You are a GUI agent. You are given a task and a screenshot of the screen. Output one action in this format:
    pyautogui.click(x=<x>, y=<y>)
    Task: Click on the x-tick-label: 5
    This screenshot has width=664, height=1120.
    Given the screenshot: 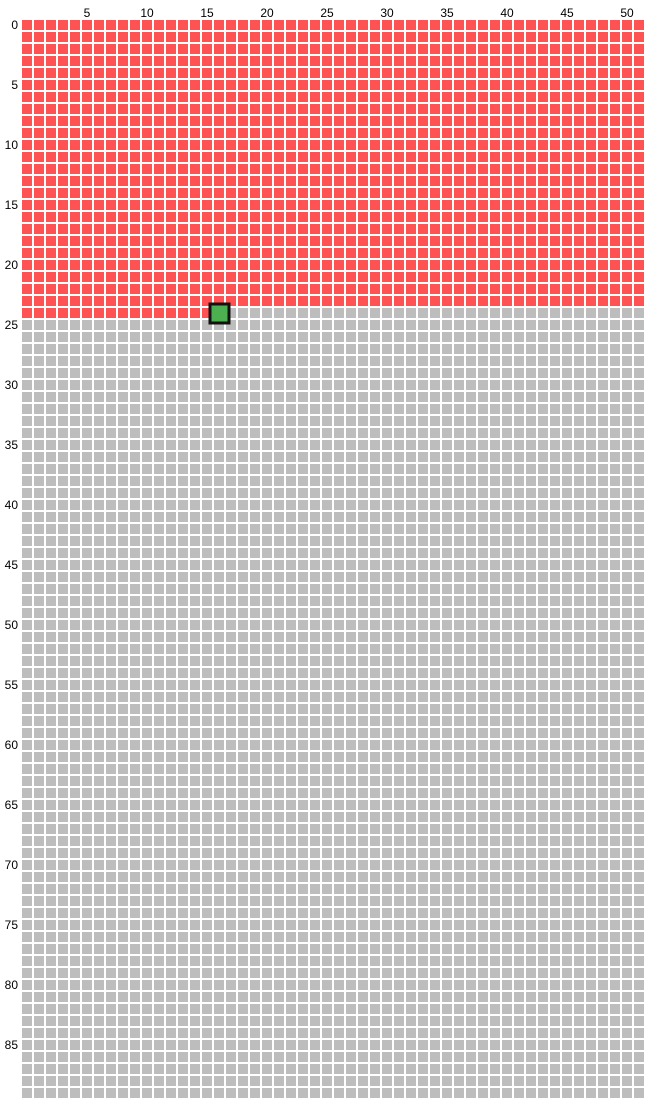 What is the action you would take?
    pyautogui.click(x=87, y=13)
    